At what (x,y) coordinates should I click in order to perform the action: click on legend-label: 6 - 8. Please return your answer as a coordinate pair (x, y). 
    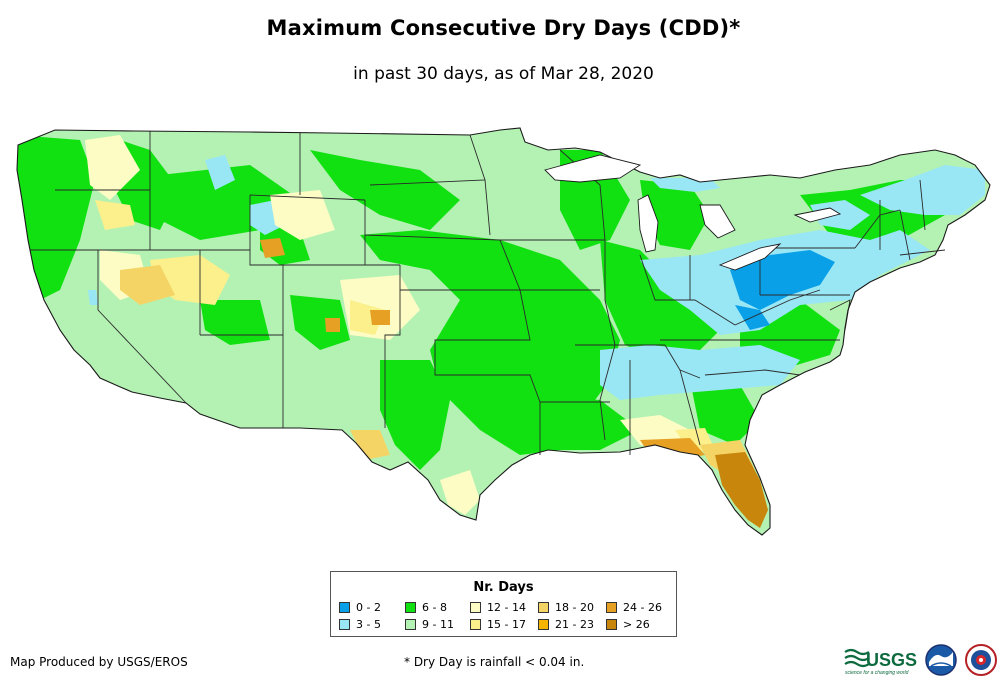
    Looking at the image, I should click on (434, 607).